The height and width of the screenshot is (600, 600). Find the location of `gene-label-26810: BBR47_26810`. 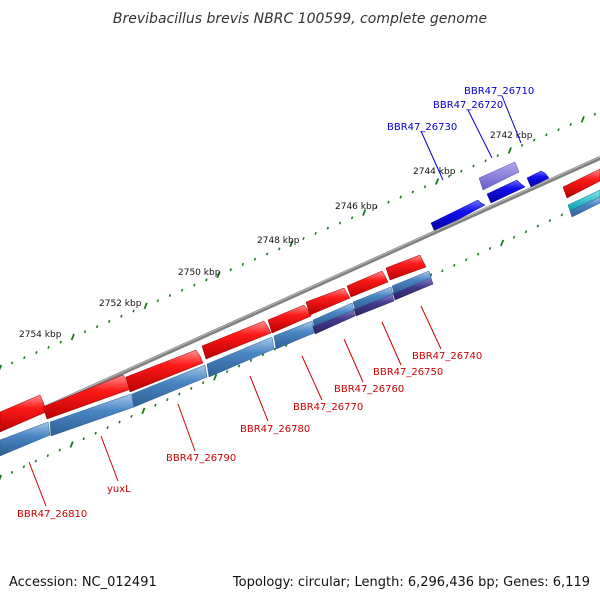

gene-label-26810: BBR47_26810 is located at coordinates (52, 514).